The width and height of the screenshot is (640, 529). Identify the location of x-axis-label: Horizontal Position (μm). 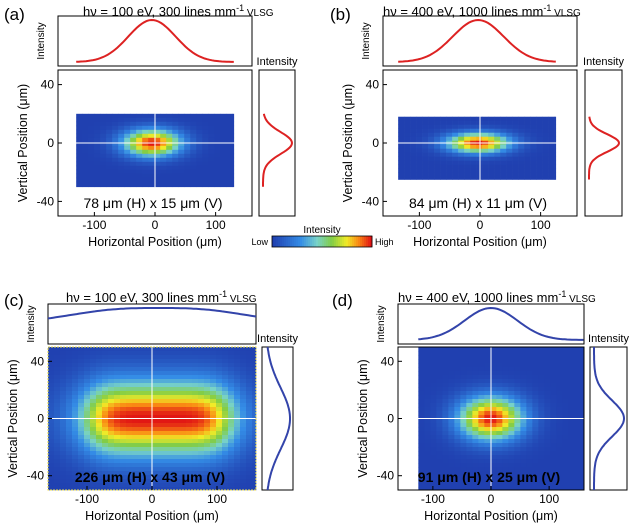
(155, 242).